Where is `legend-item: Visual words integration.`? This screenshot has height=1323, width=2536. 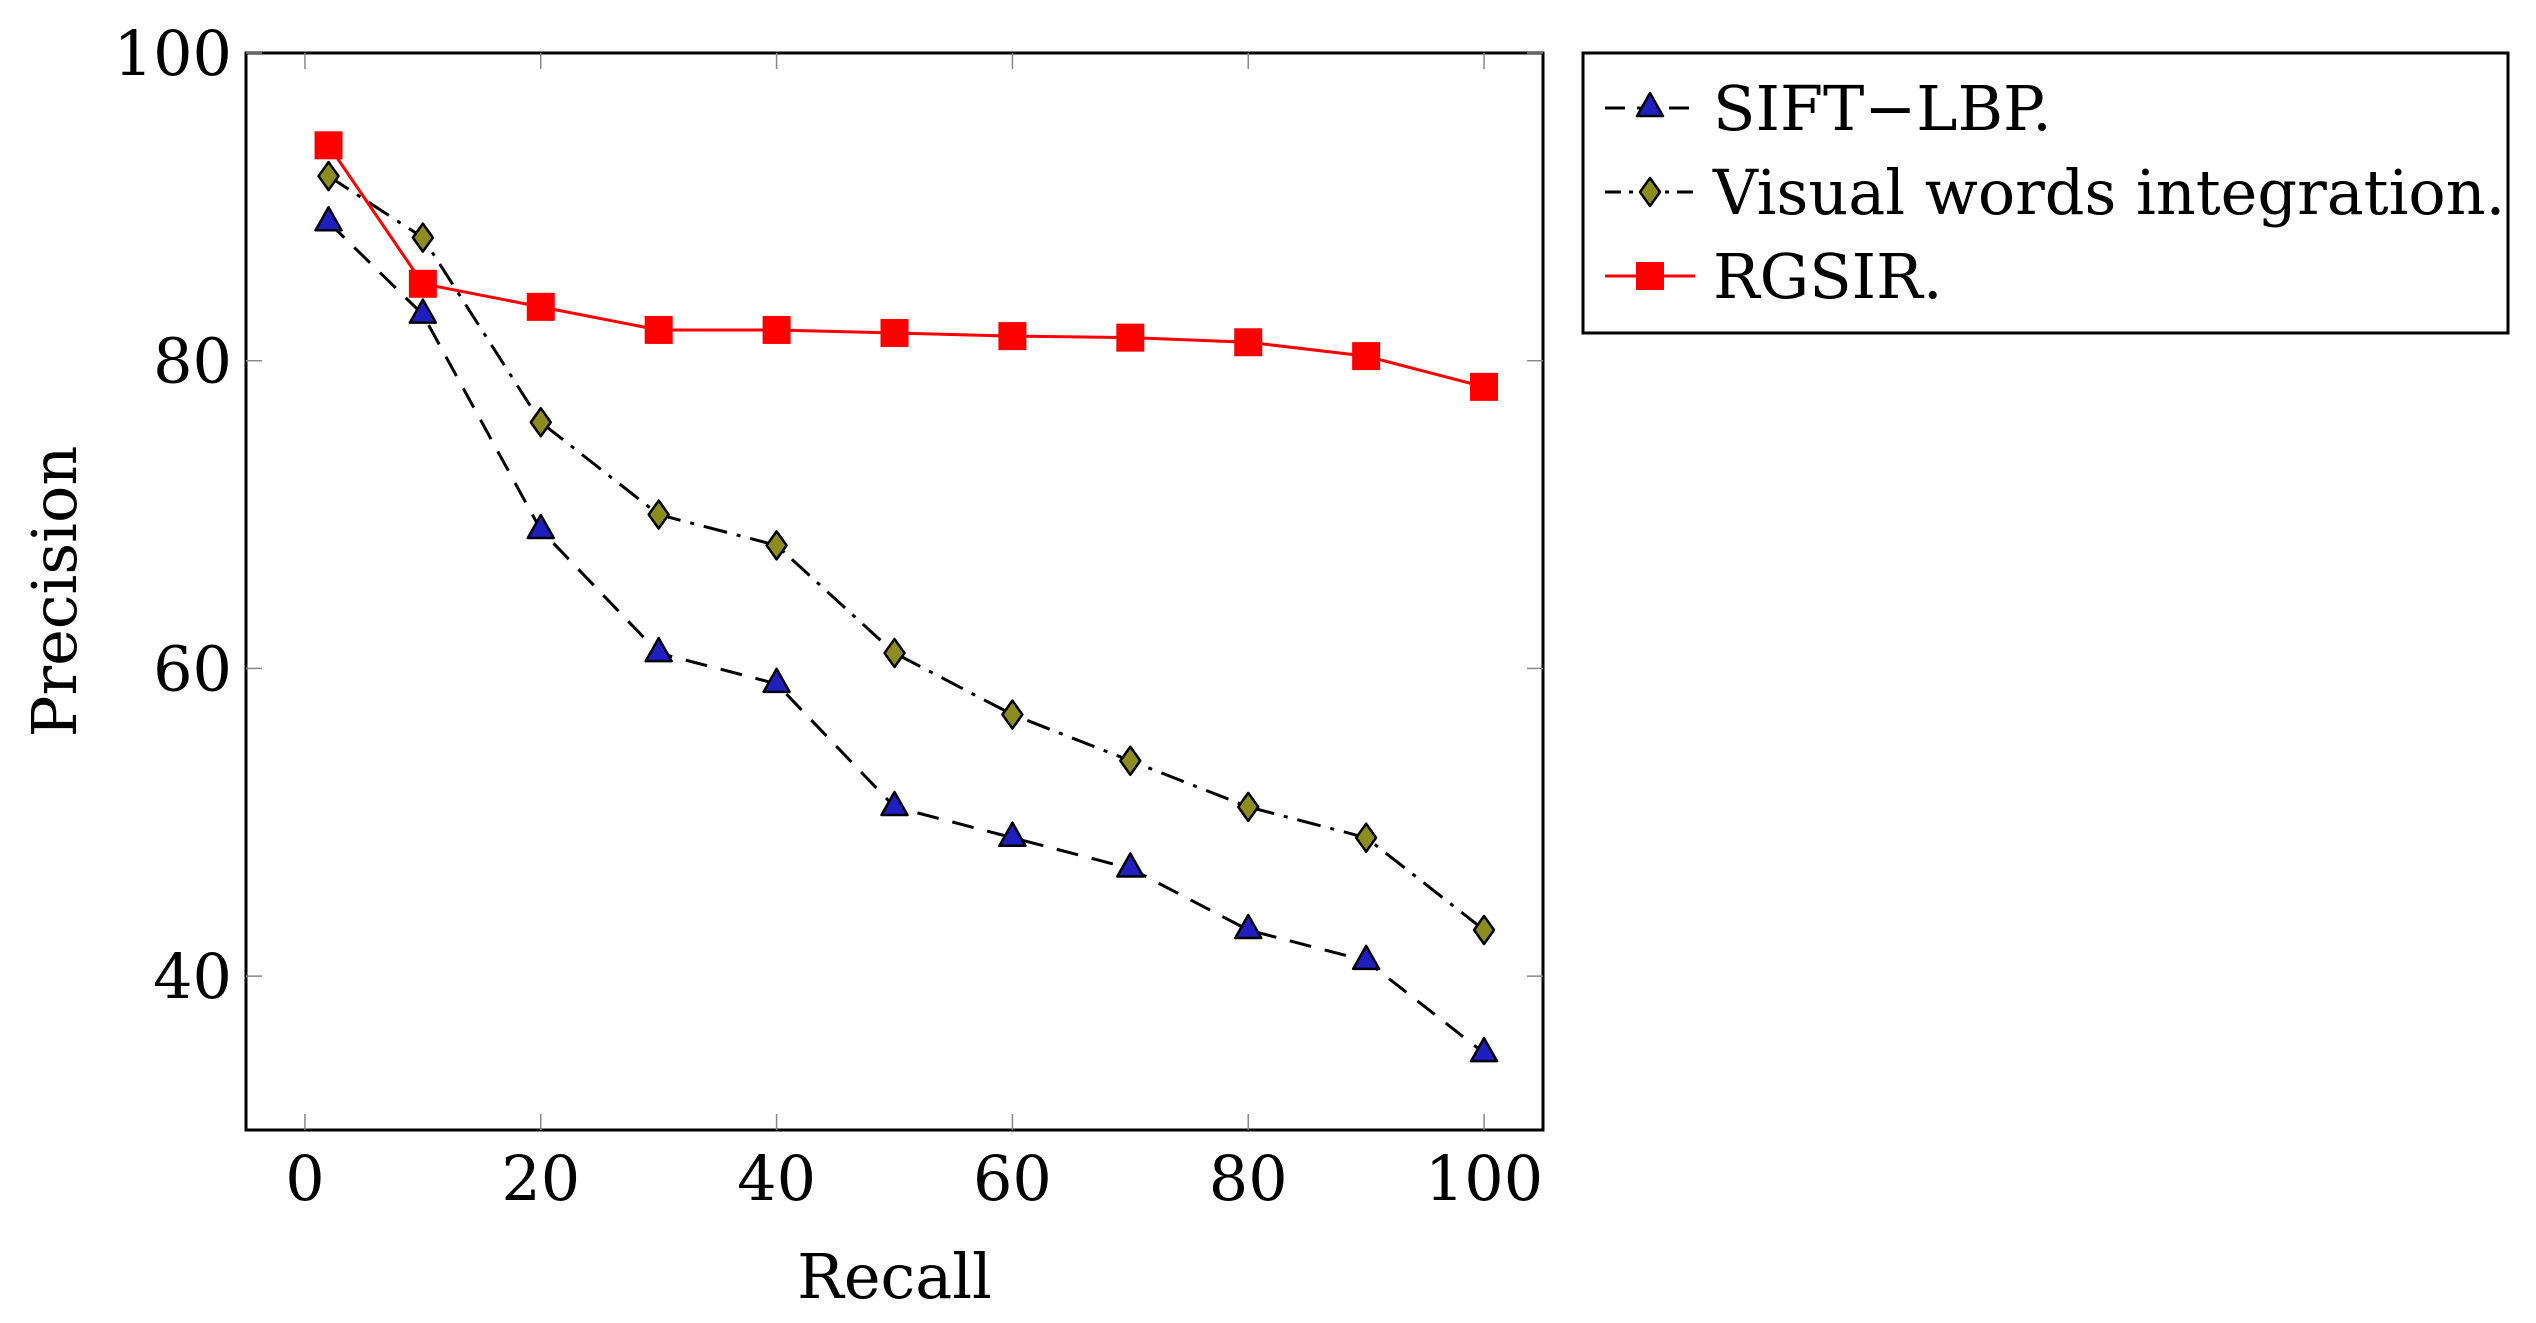
legend-item: Visual words integration. is located at coordinates (2055, 192).